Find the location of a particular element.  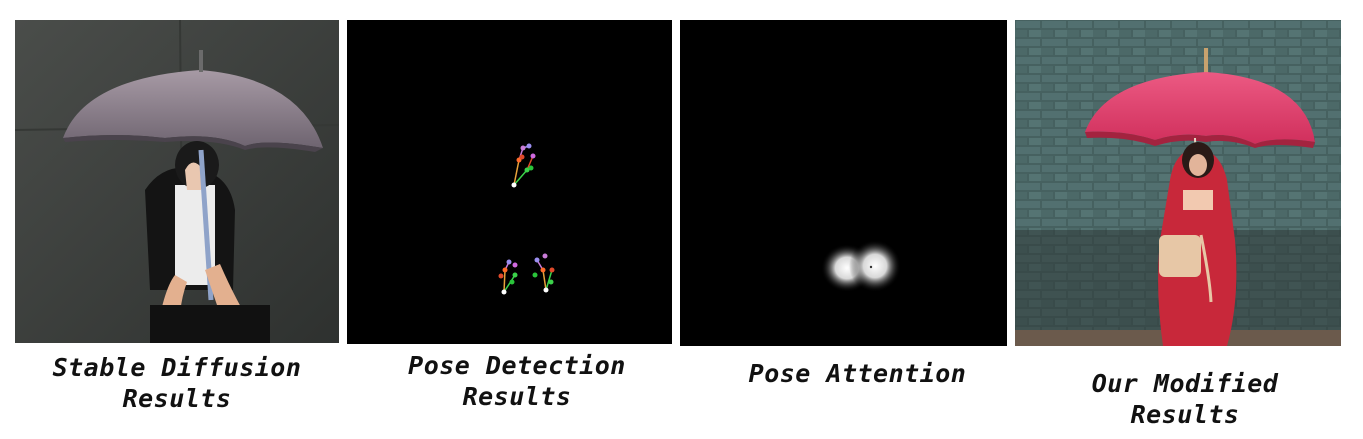

caption-stable-diffusion: Stable Diffusion Results is located at coordinates (177, 383).